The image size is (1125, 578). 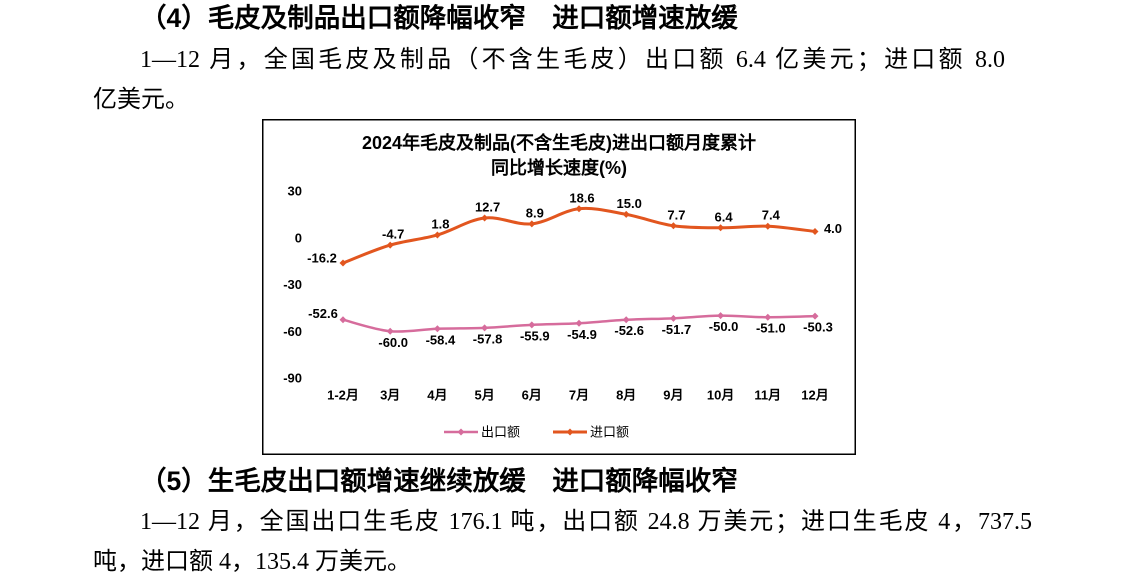 What do you see at coordinates (292, 378) in the screenshot?
I see `y-tick-label: -90` at bounding box center [292, 378].